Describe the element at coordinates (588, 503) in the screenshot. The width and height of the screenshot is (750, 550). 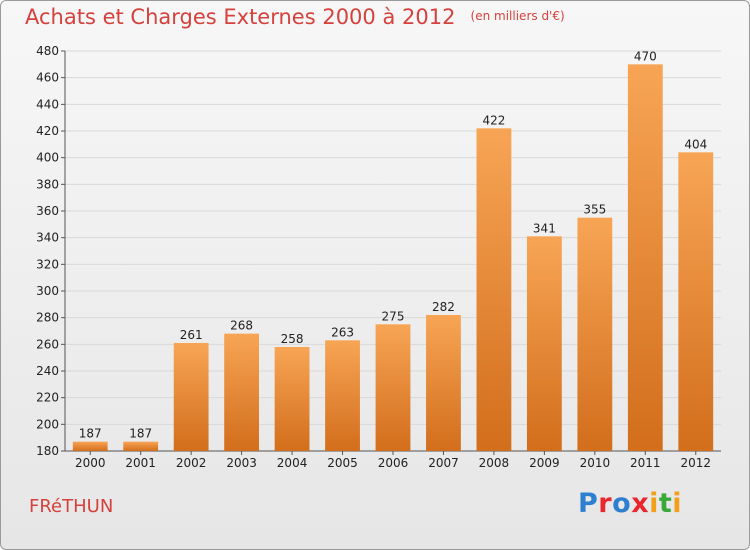
I see `logo-letter: P` at that location.